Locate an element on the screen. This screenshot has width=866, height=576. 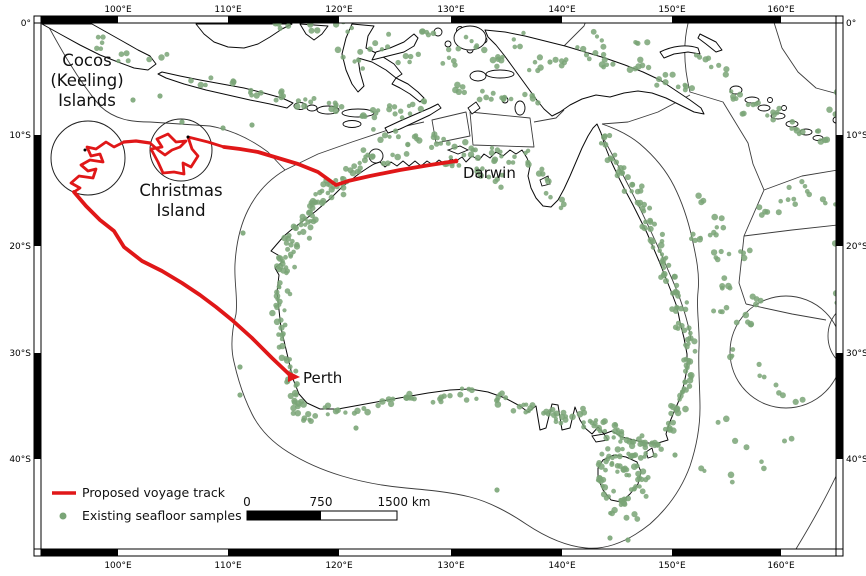
island-tanimbar is located at coordinates (474, 108).